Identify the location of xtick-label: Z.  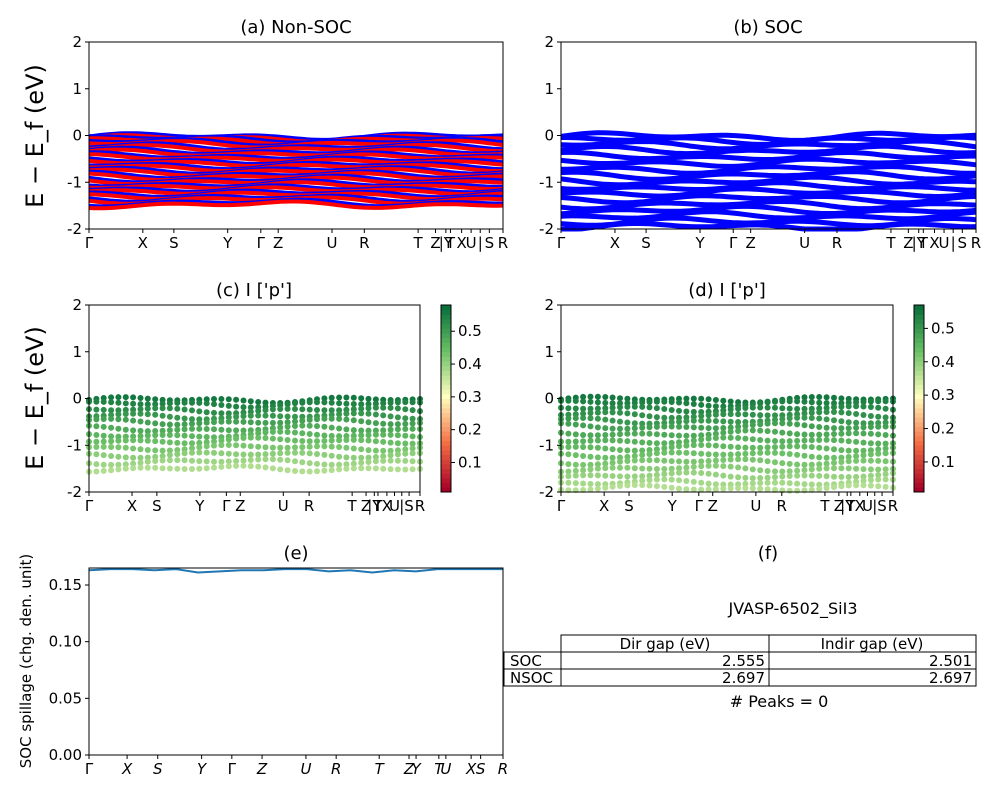
(262, 769).